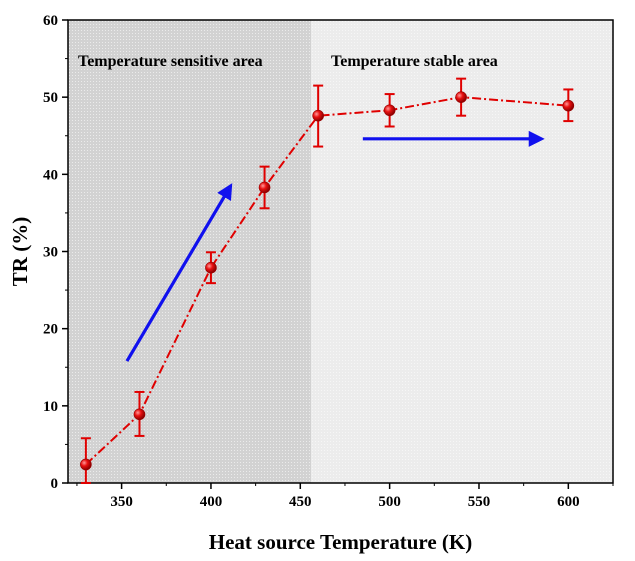  What do you see at coordinates (50, 21) in the screenshot?
I see `y-tick-label: 60` at bounding box center [50, 21].